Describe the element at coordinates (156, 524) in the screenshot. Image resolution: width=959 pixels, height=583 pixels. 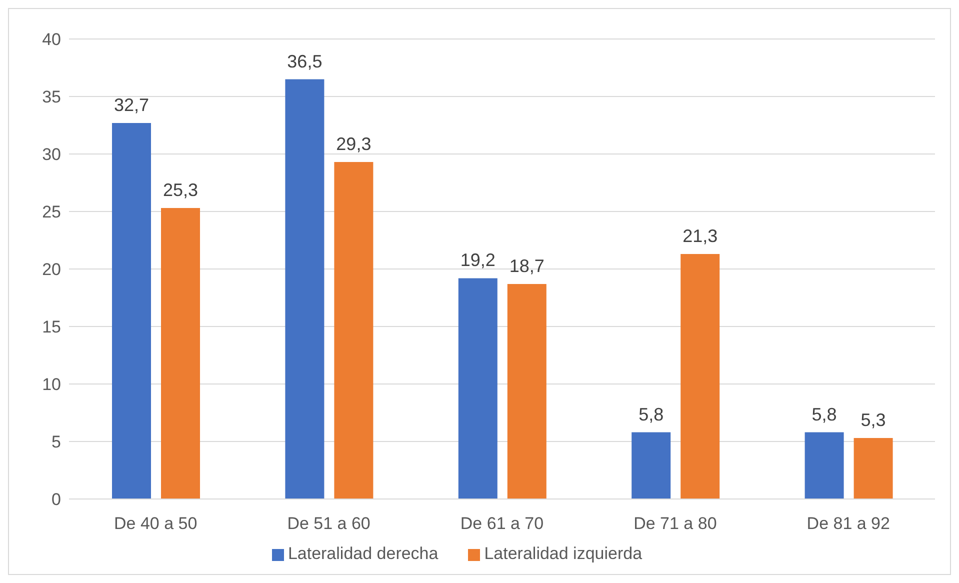
I see `x-tick-label: De 40 a 50` at that location.